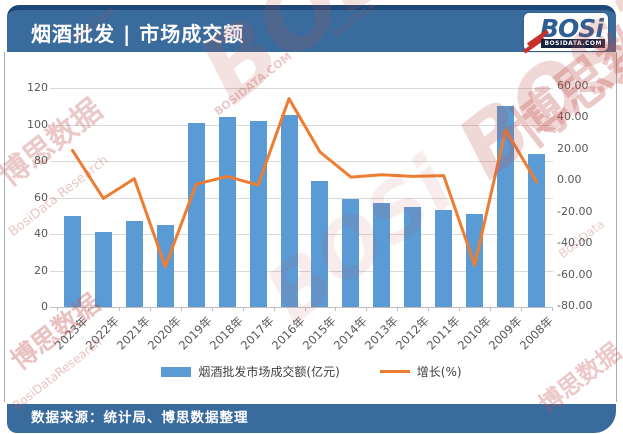 The image size is (623, 434). I want to click on bosi-logo-text: BOSi, so click(572, 28).